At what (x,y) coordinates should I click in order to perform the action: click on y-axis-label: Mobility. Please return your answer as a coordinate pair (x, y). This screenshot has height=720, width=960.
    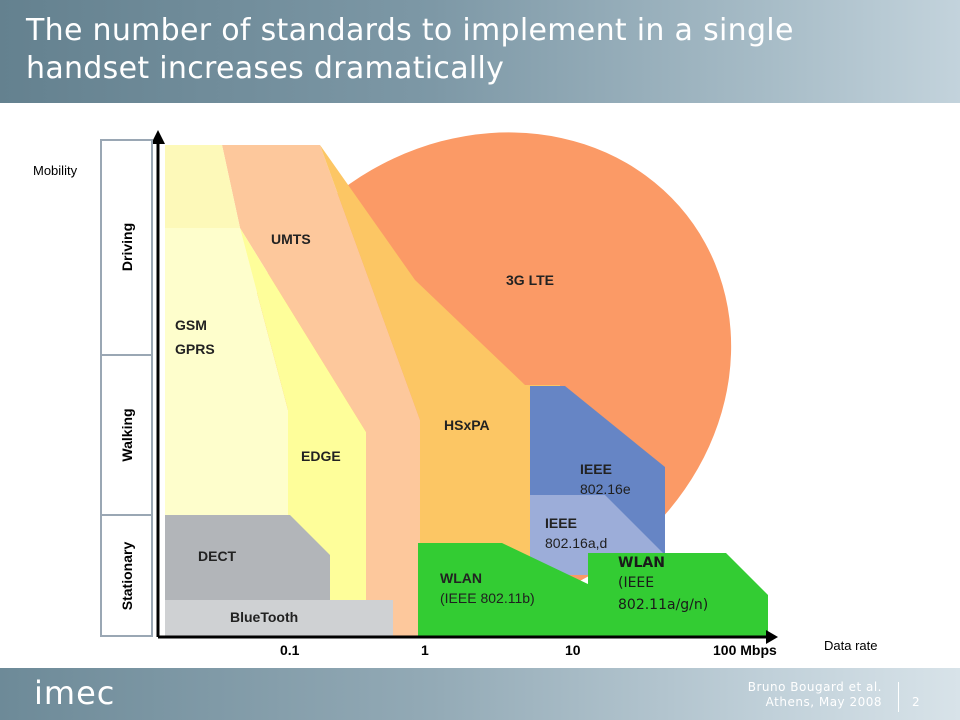
    Looking at the image, I should click on (55, 170).